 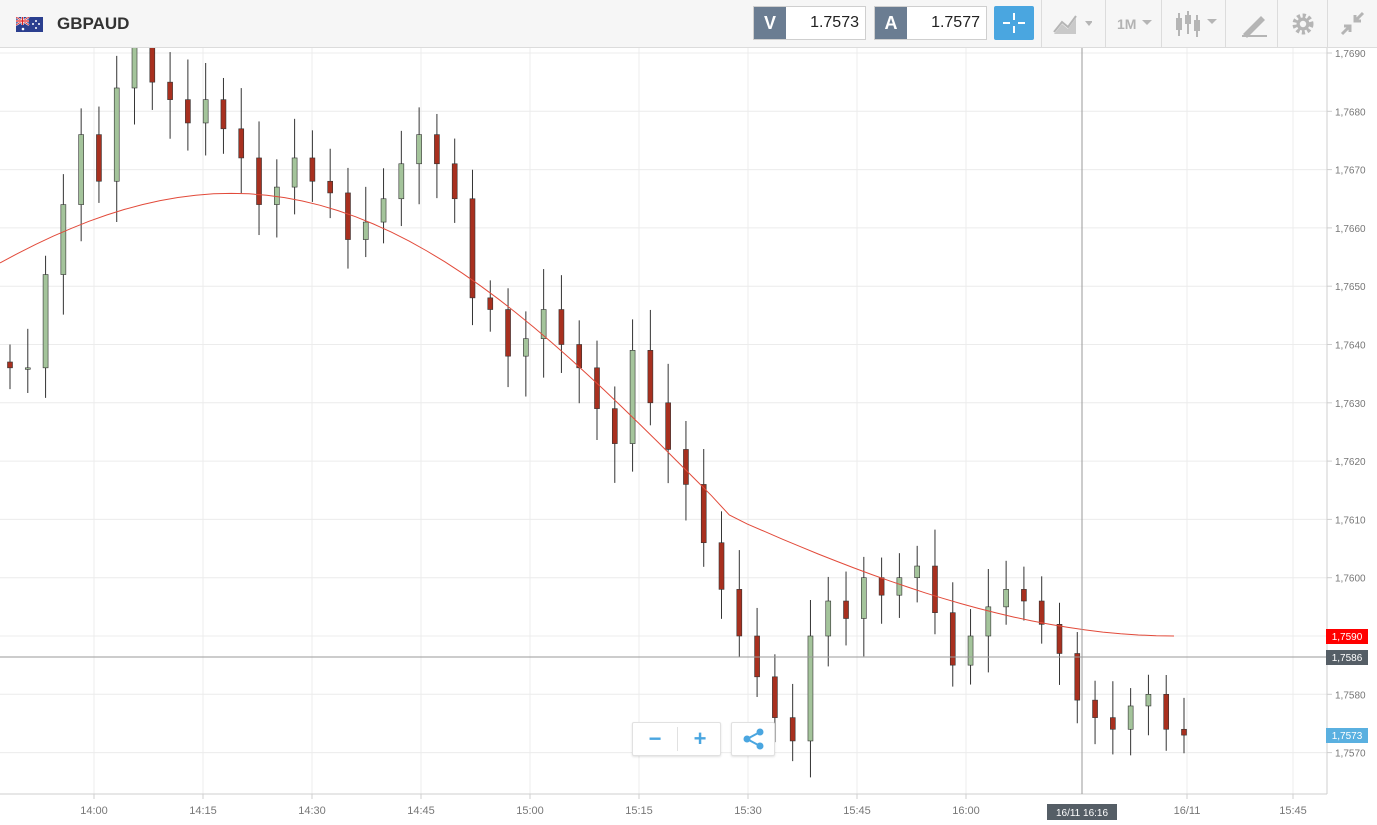 I want to click on bid-tag: V, so click(x=770, y=23).